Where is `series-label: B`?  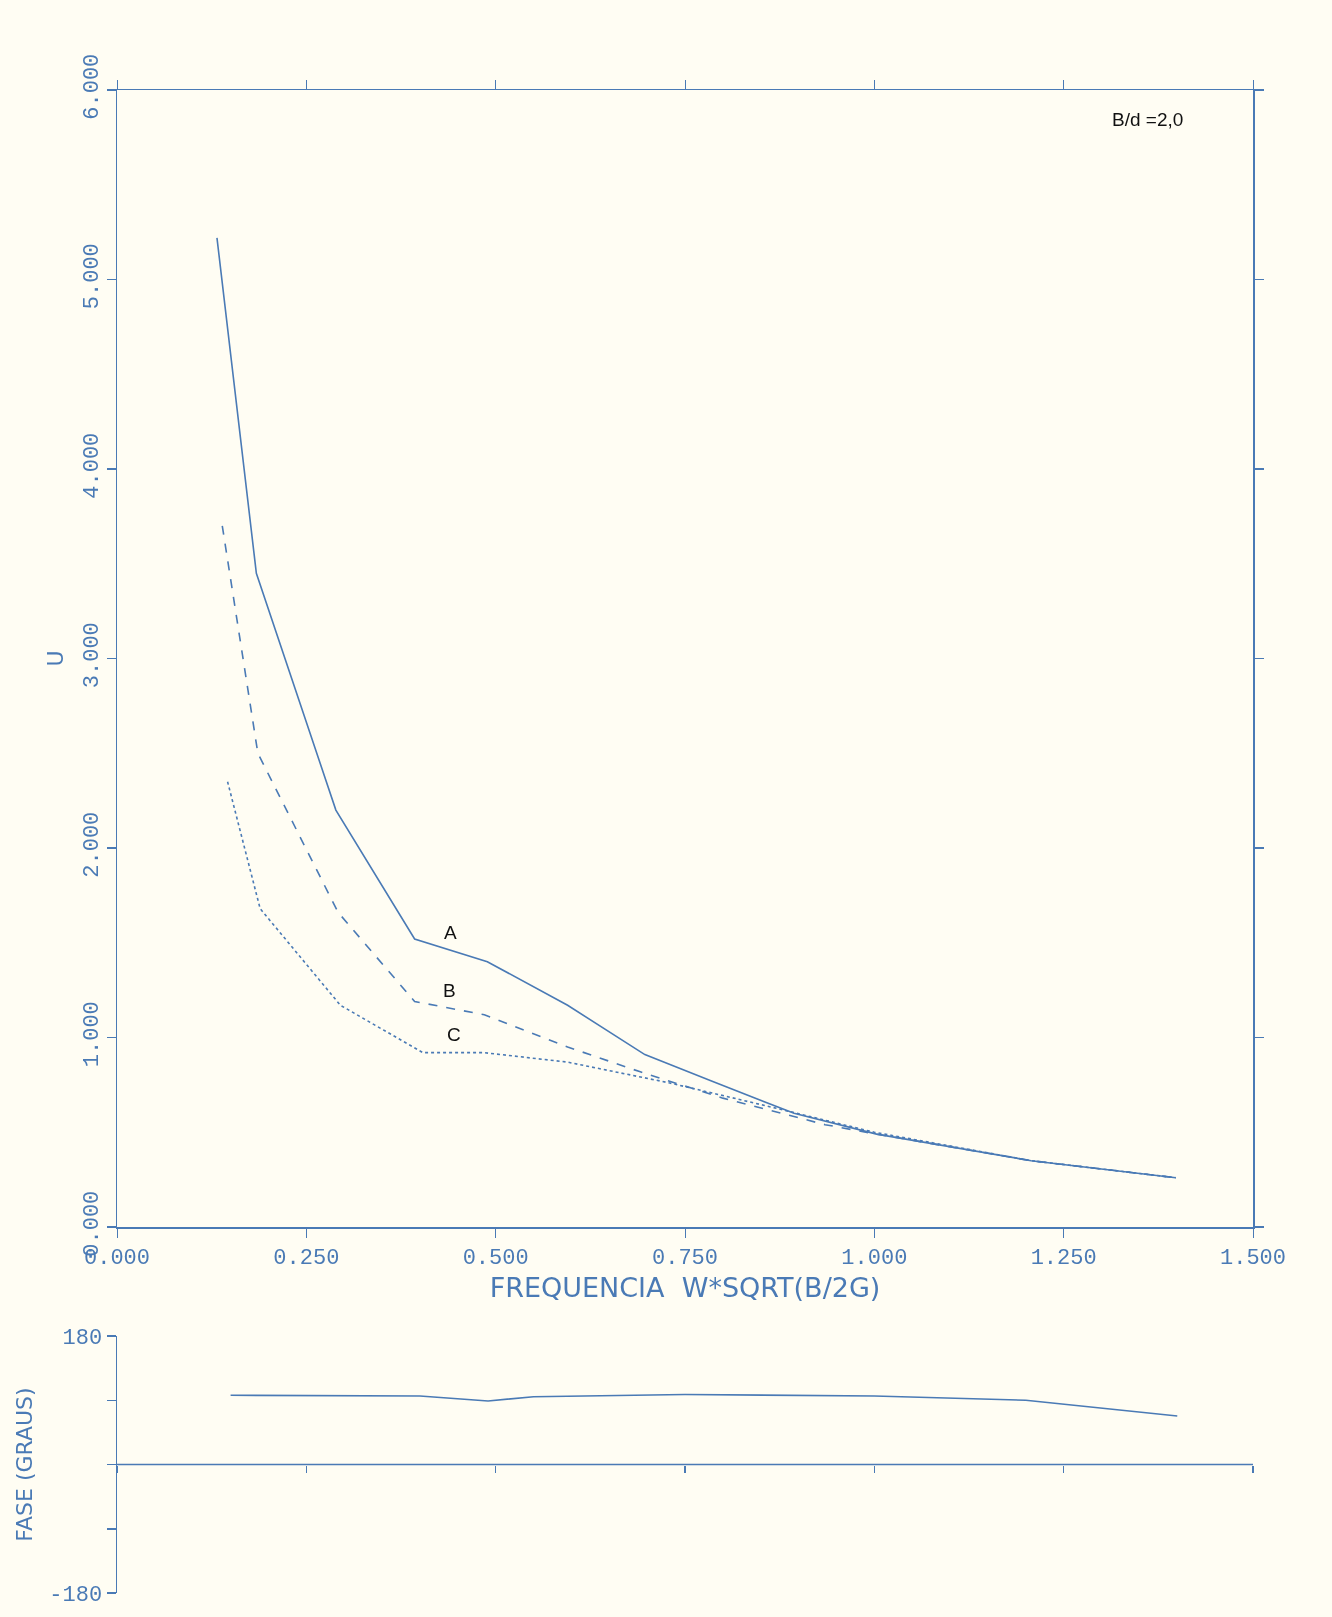
series-label: B is located at coordinates (449, 990).